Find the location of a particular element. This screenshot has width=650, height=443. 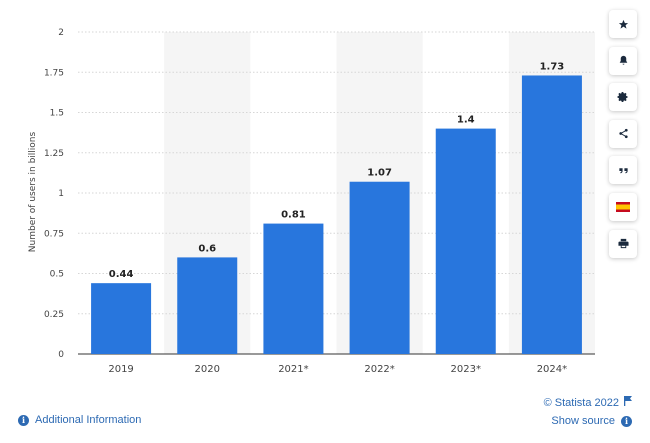

x-tick-label: 2019 is located at coordinates (120, 369).